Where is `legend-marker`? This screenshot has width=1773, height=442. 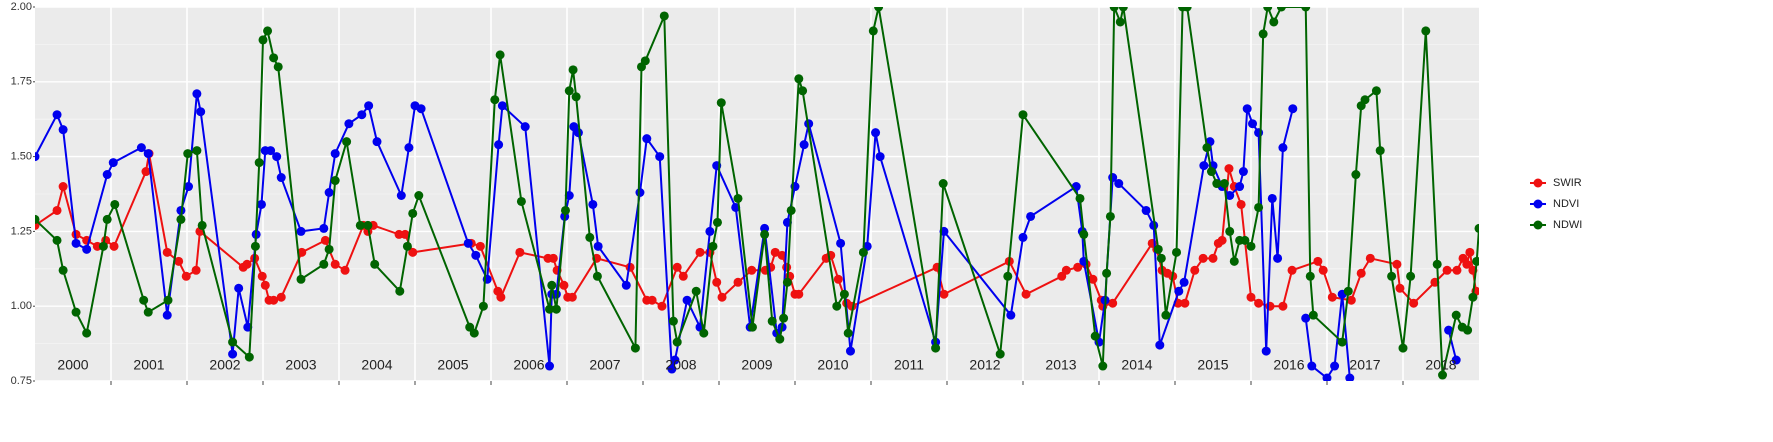 legend-marker is located at coordinates (1538, 225).